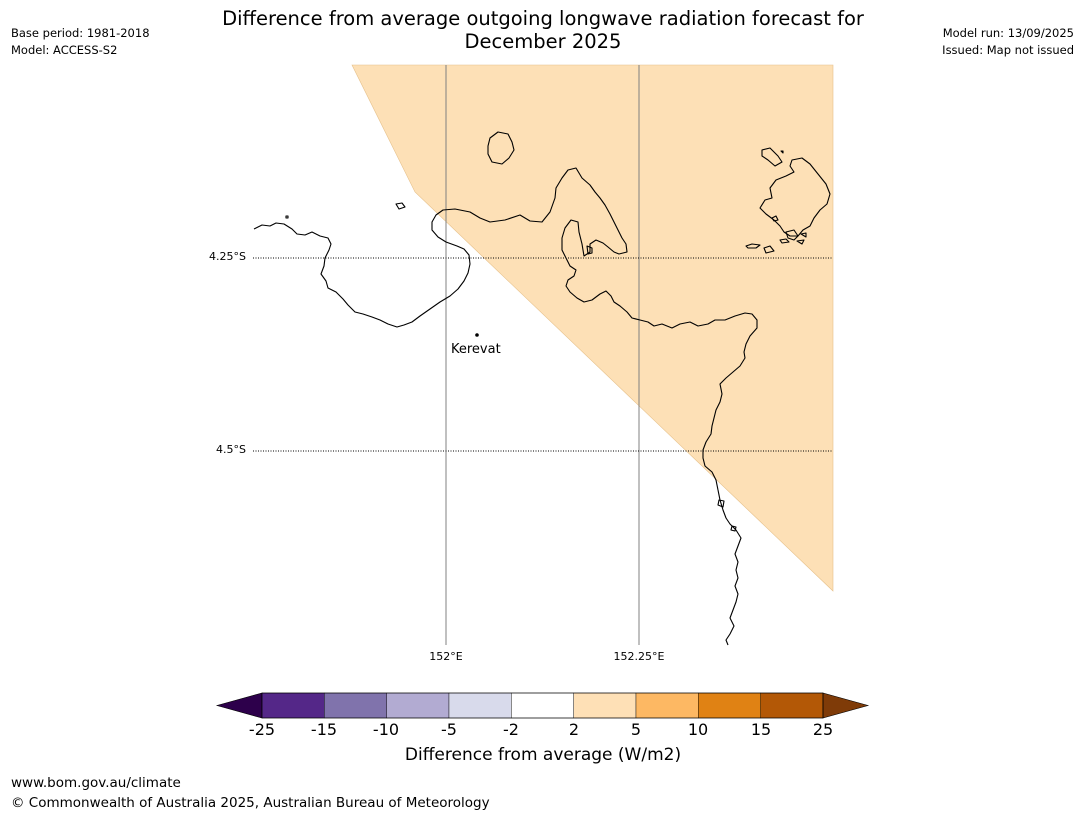 The width and height of the screenshot is (1085, 816). I want to click on colorbar-tick: 2, so click(574, 729).